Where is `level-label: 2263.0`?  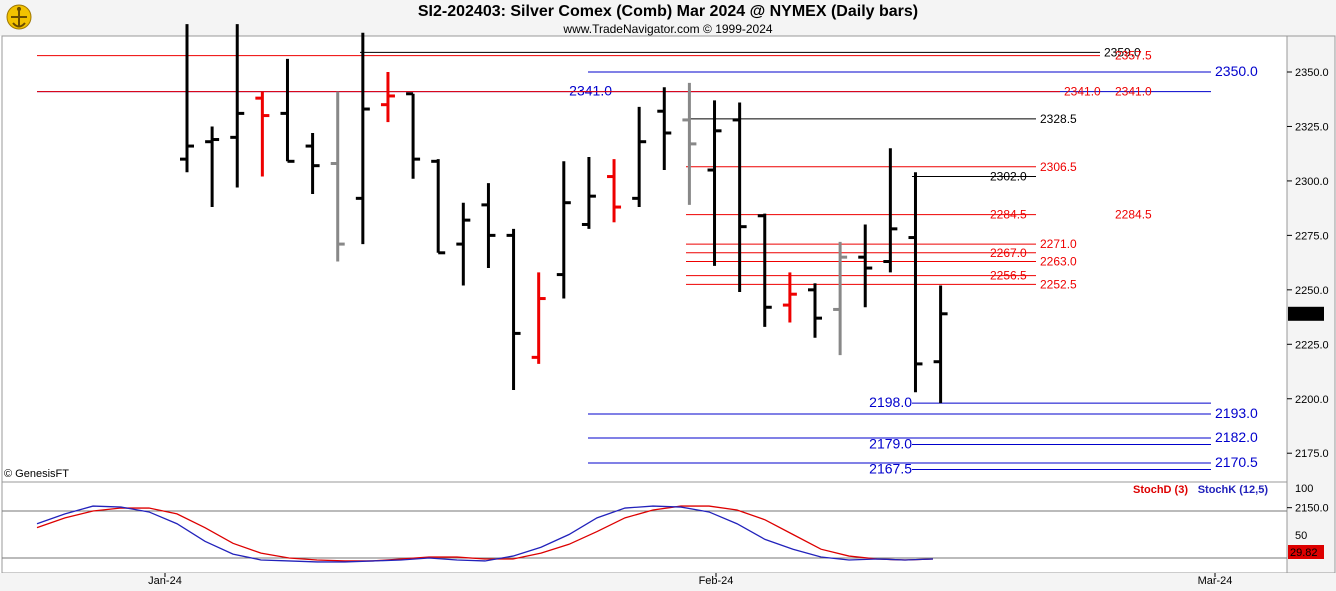
level-label: 2263.0 is located at coordinates (1058, 262).